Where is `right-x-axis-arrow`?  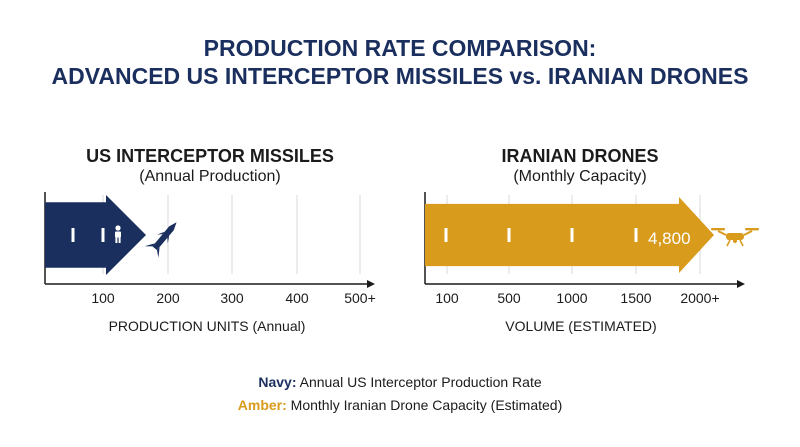 right-x-axis-arrow is located at coordinates (741, 284).